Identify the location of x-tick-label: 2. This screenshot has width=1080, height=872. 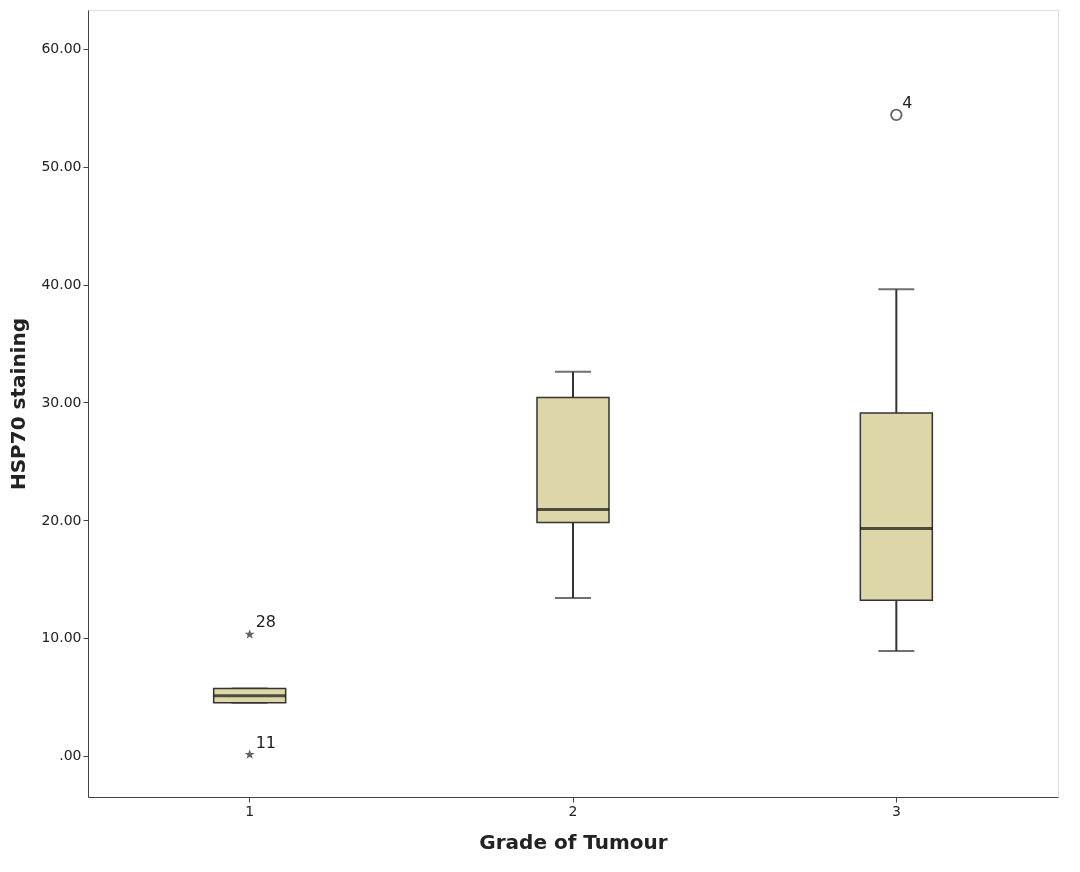
(573, 810).